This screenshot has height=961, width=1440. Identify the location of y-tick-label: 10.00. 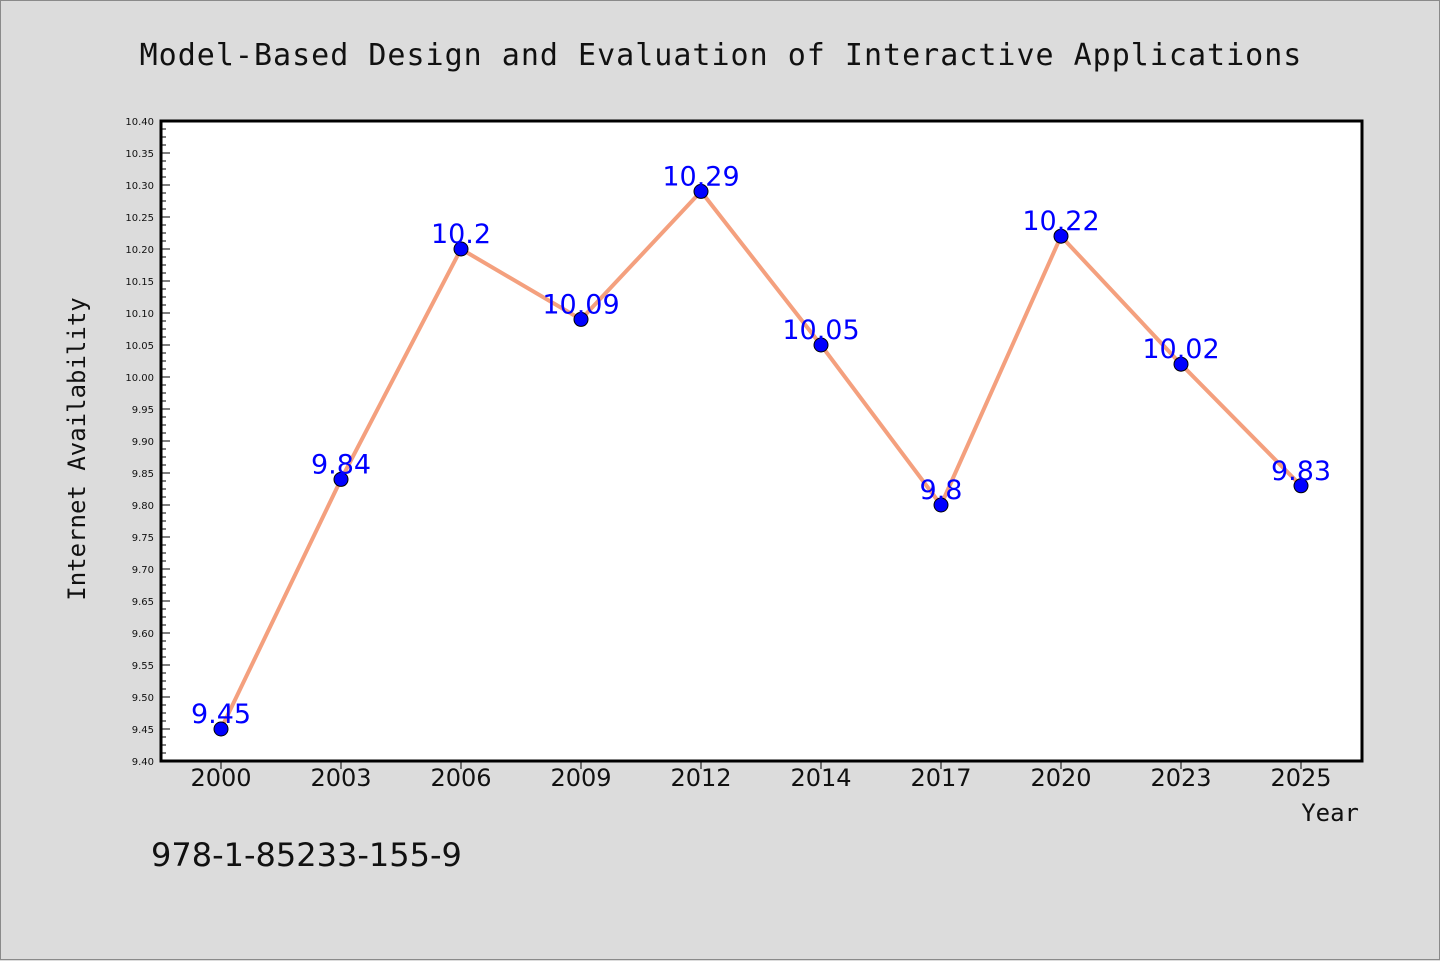
(139, 378).